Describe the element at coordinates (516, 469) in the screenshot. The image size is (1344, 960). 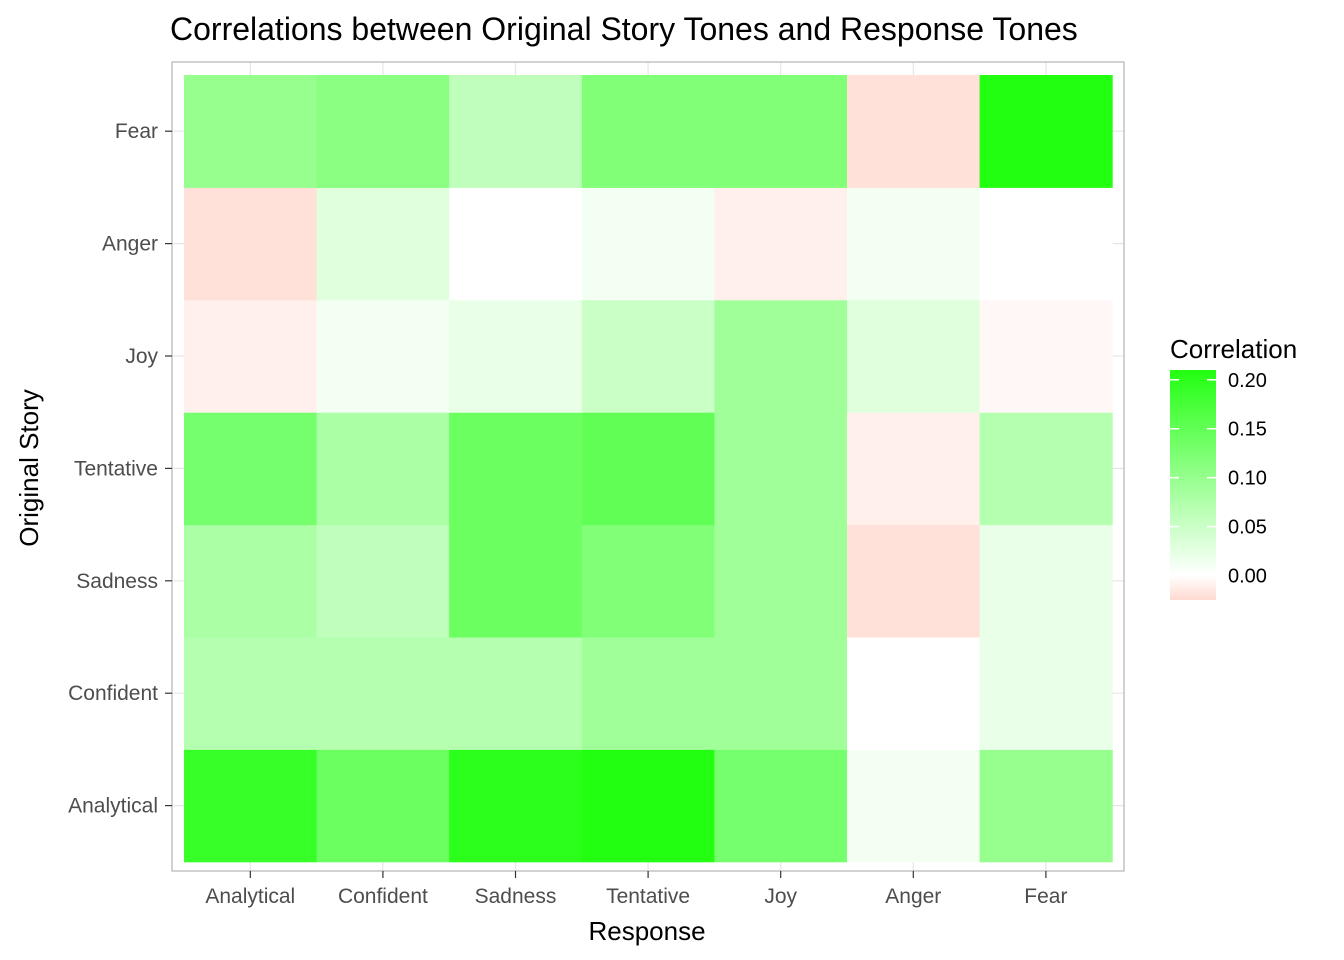
I see `heatmap-cell-tentative-sadness` at that location.